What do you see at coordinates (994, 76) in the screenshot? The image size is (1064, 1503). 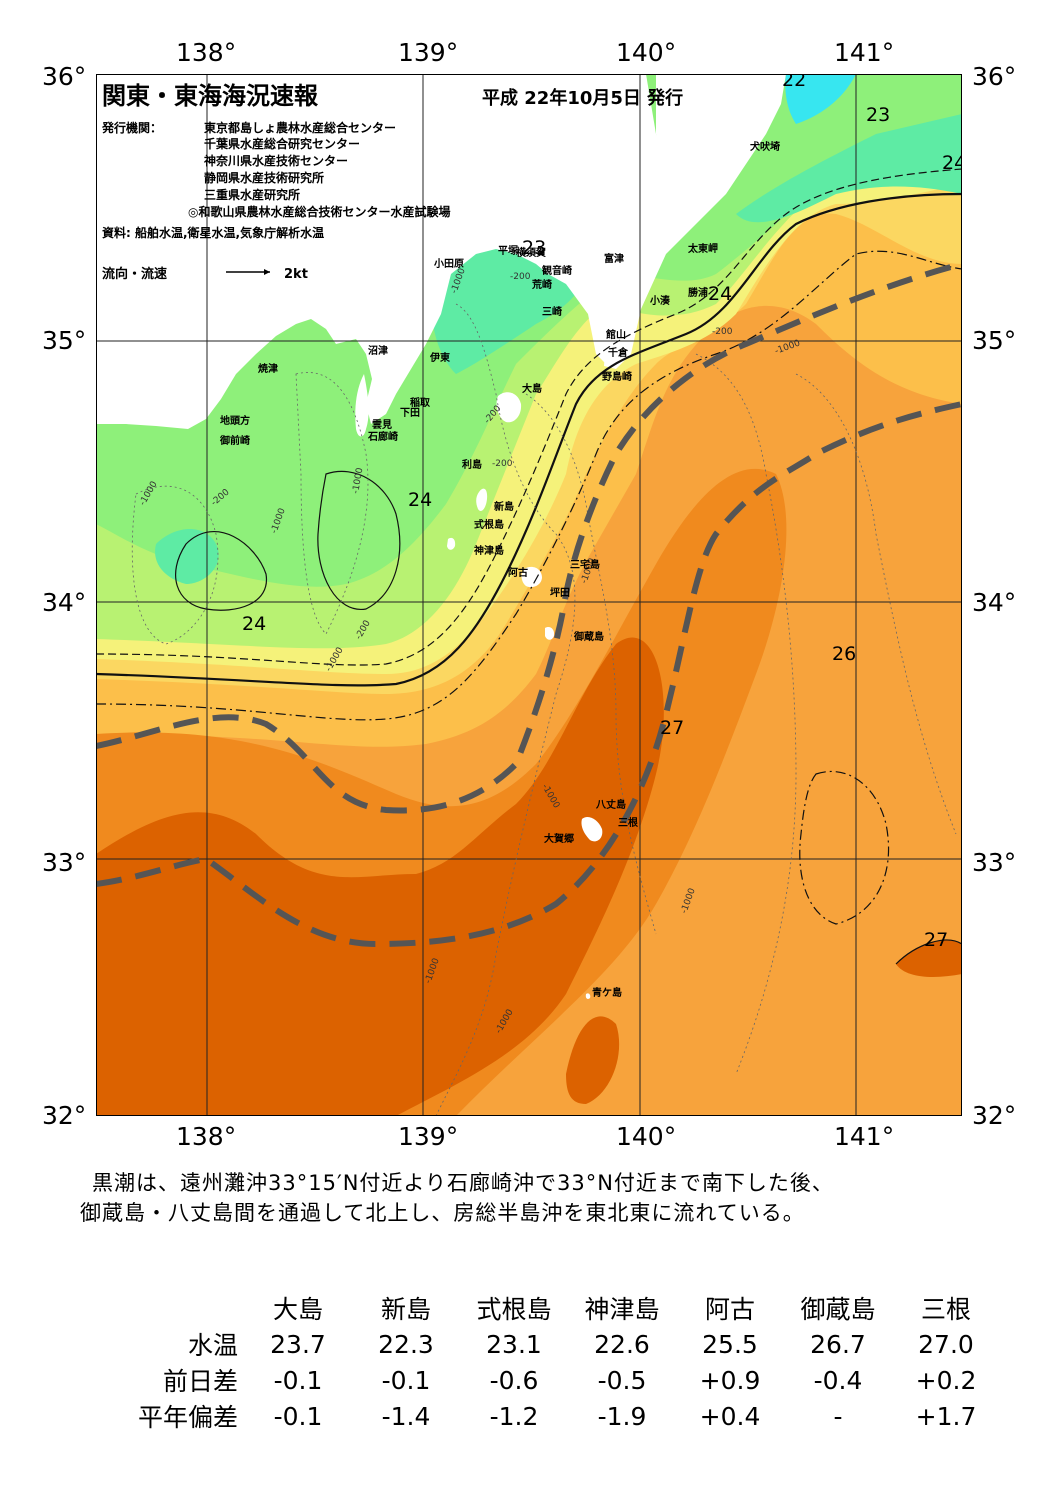 I see `lat-tick-right-36: 36°` at bounding box center [994, 76].